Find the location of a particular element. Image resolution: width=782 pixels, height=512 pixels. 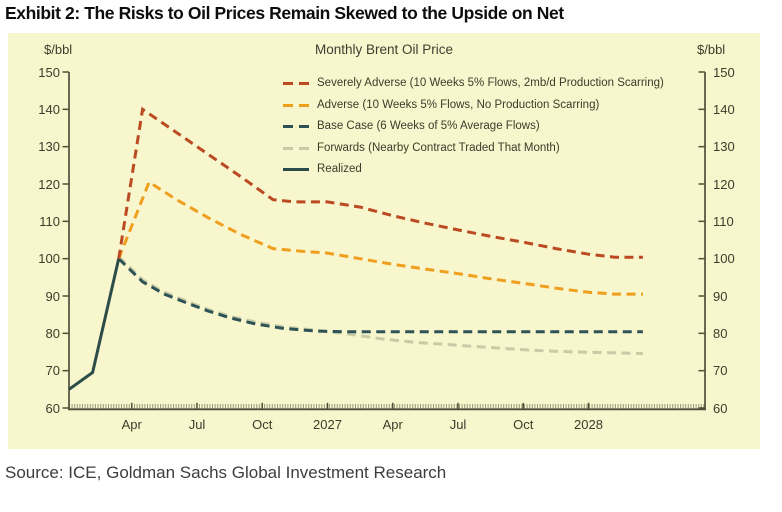

legend-label: Realized is located at coordinates (339, 169).